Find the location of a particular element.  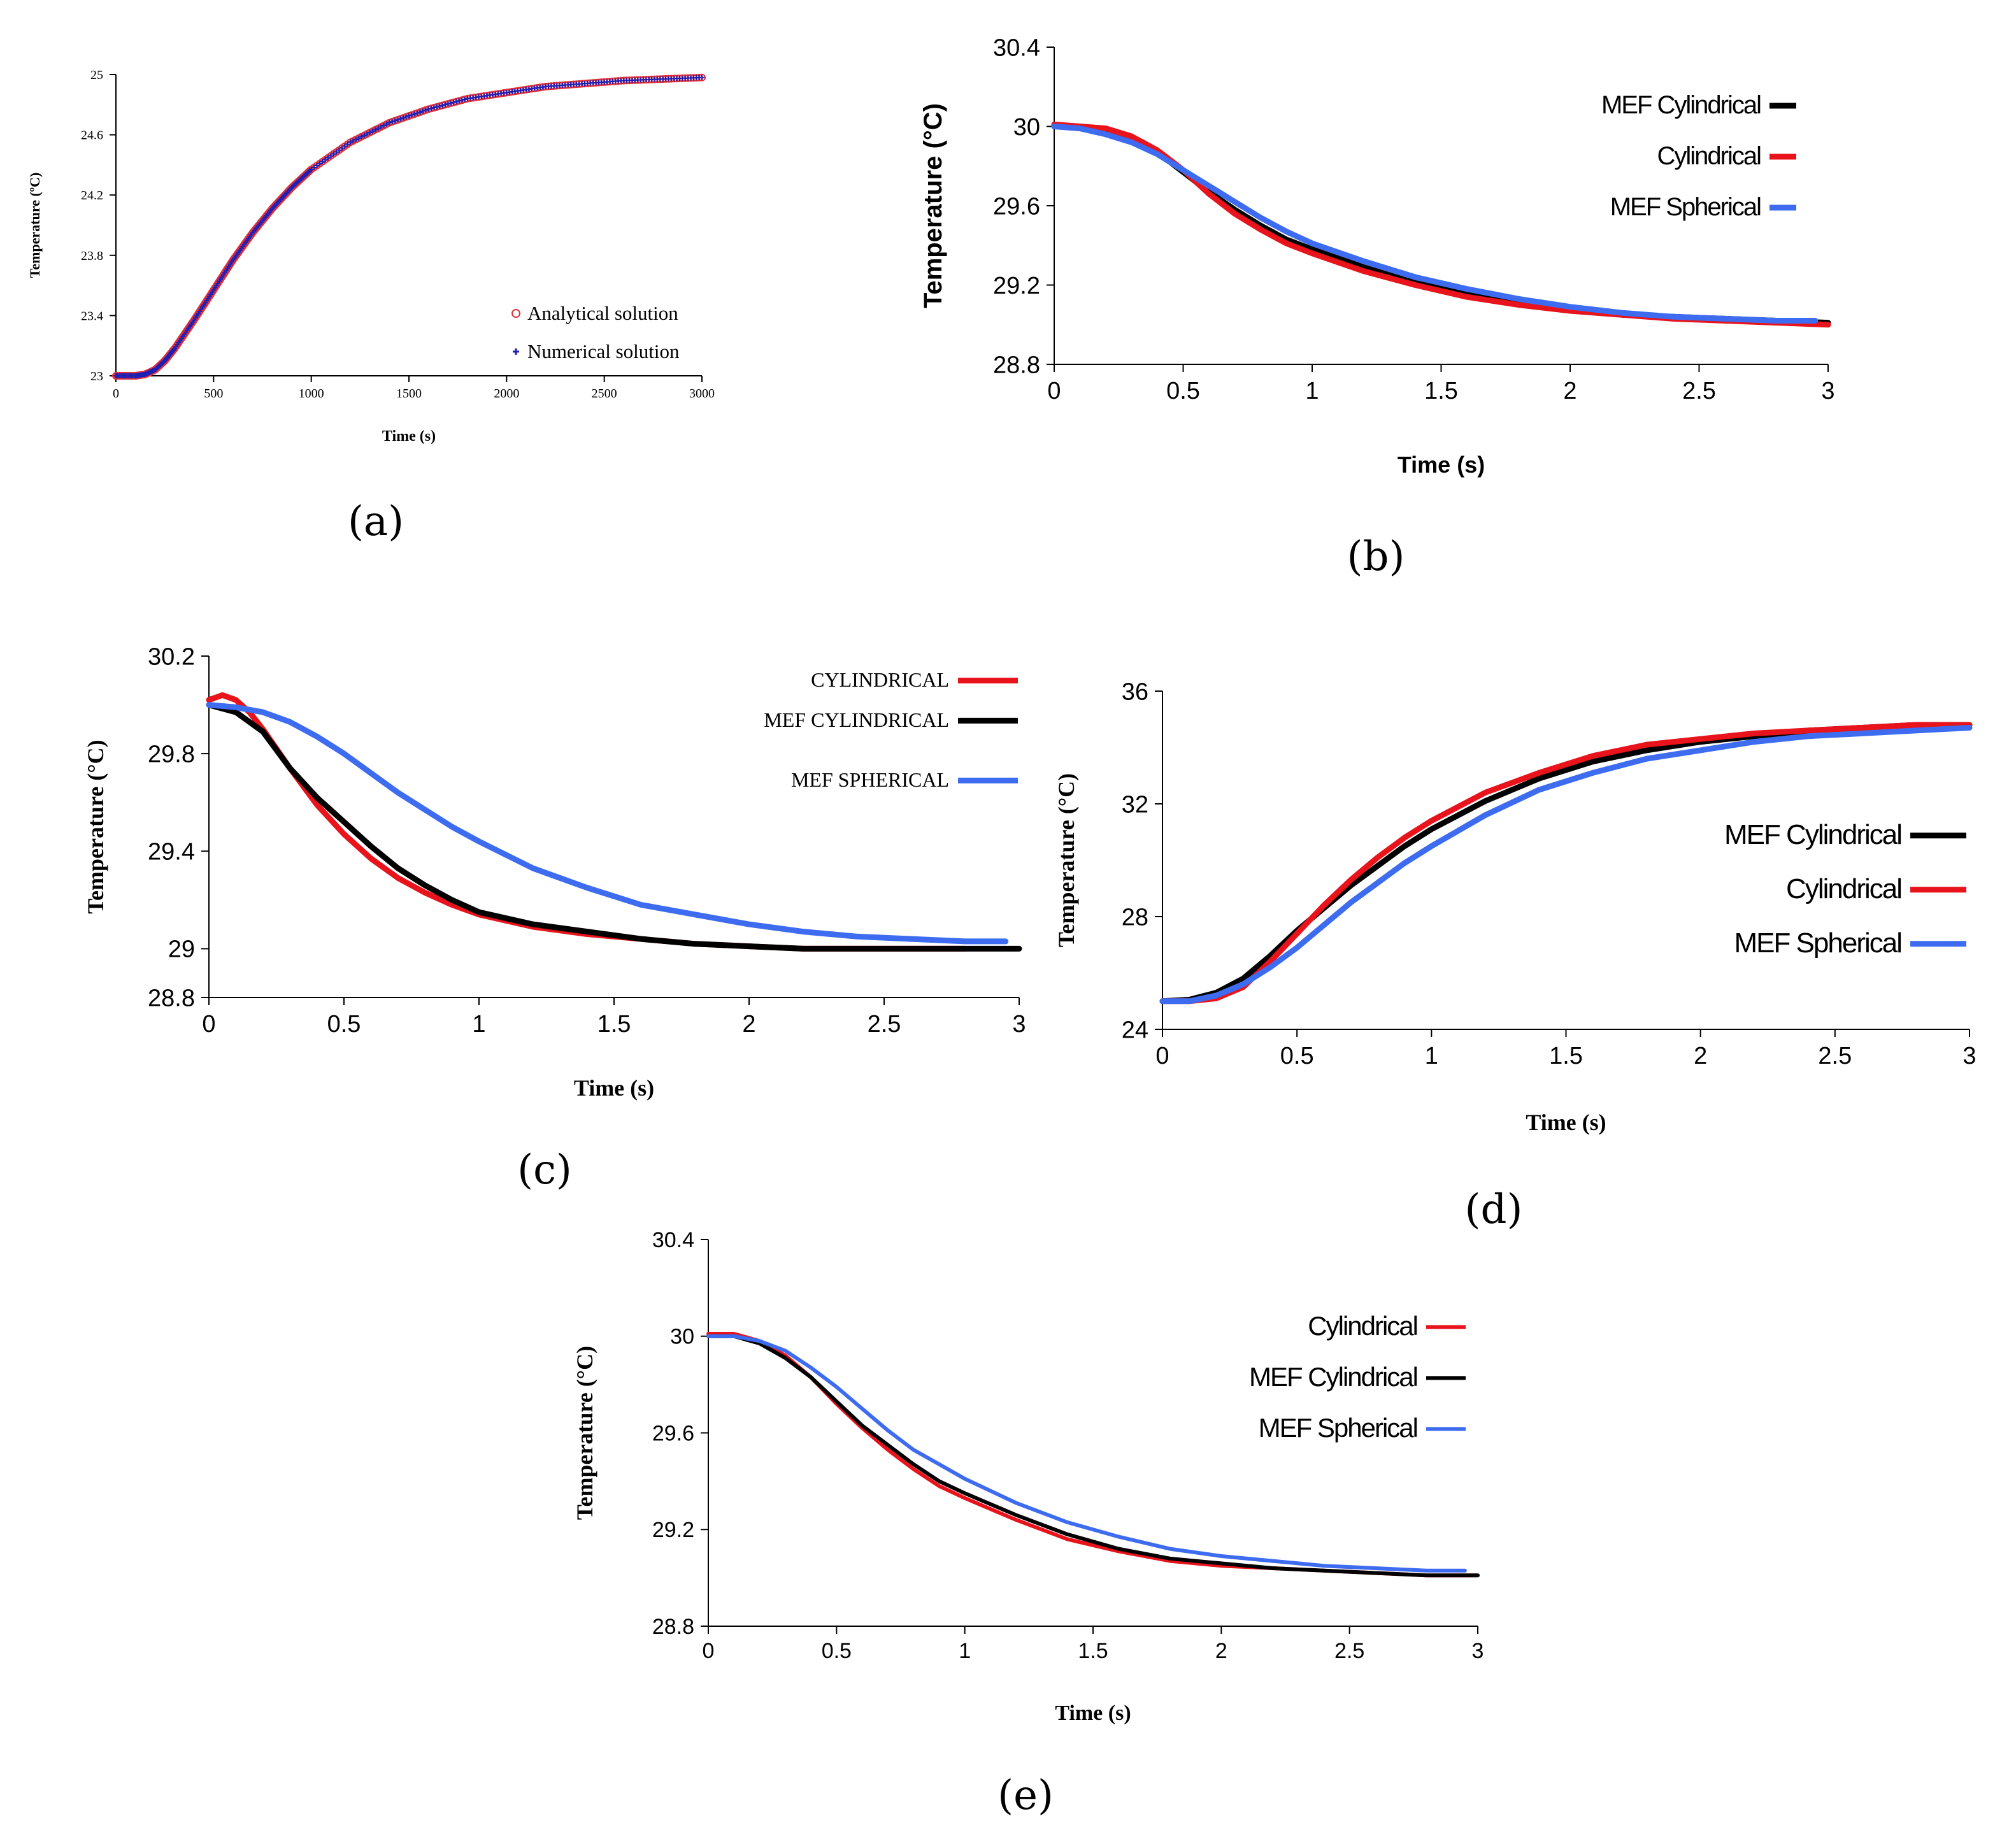

legend: Cylindrical MEF Cylindrical MEF Spherical is located at coordinates (1358, 1377).